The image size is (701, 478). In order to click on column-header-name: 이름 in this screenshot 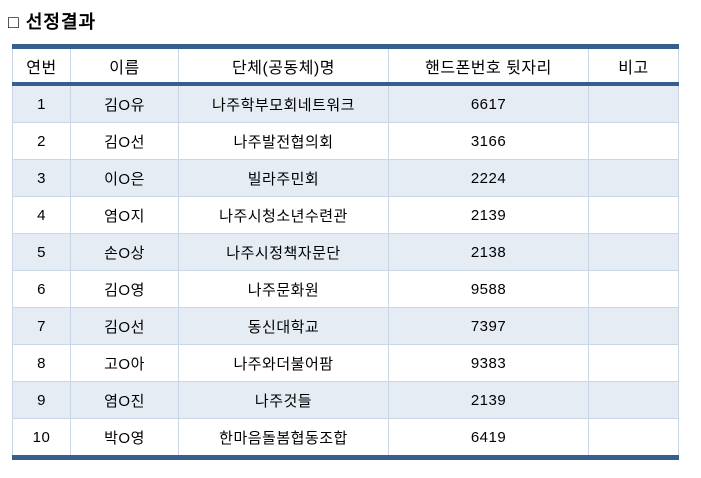, I will do `click(124, 66)`.